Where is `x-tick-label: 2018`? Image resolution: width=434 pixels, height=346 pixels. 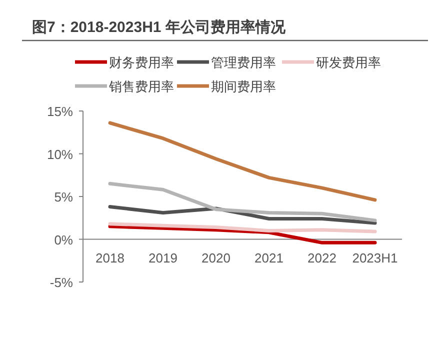
x-tick-label: 2018 is located at coordinates (110, 258).